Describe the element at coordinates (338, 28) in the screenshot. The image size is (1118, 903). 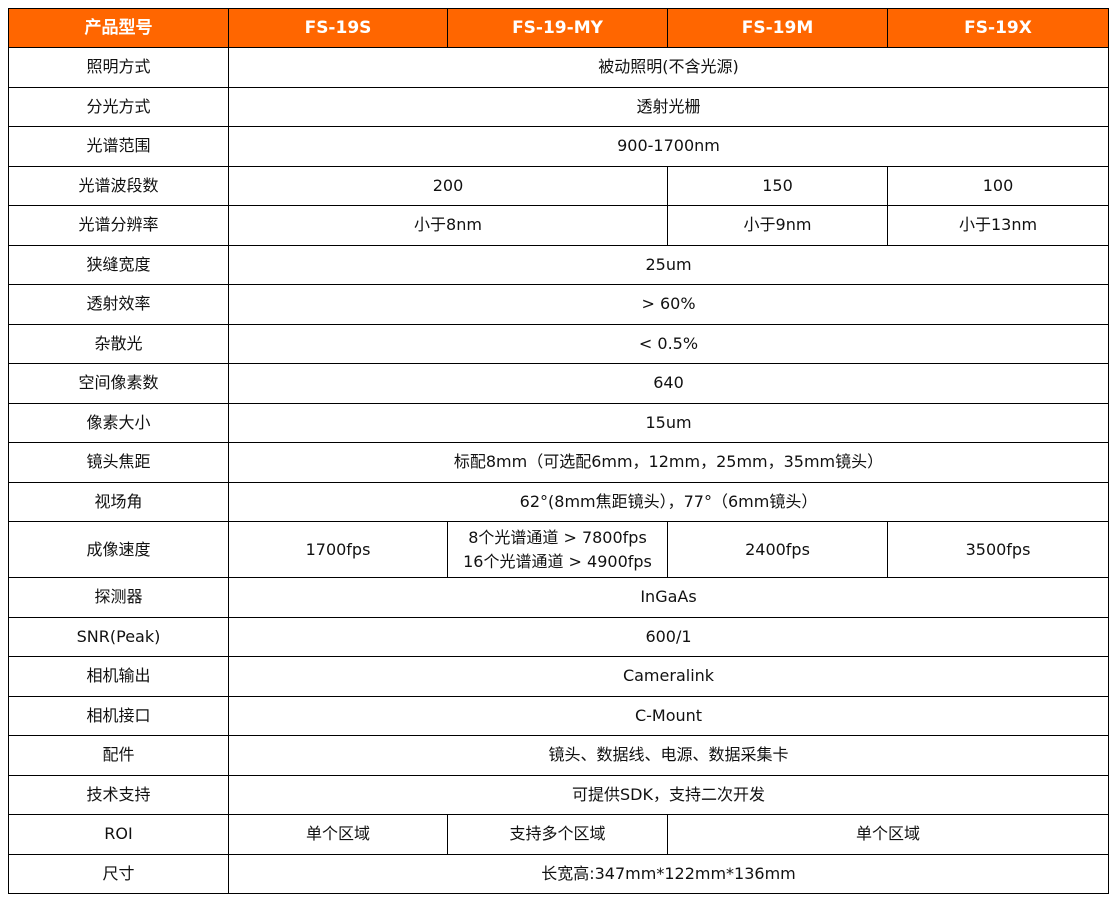
I see `header-model: FS-19S` at that location.